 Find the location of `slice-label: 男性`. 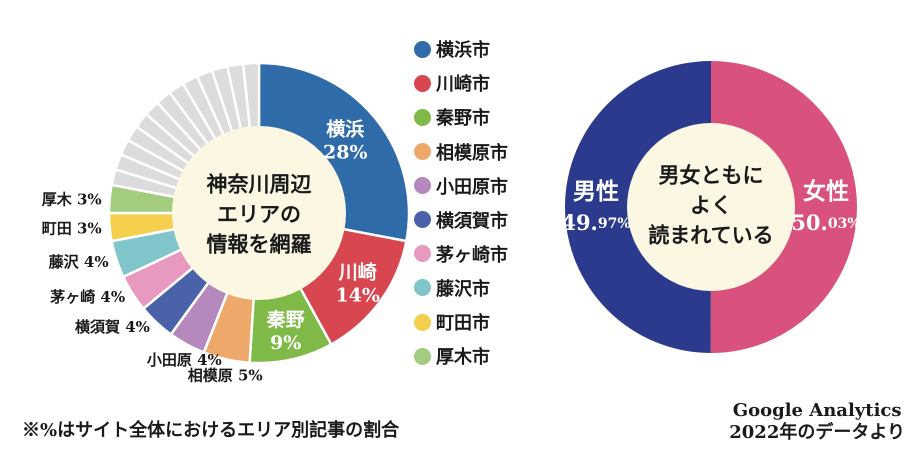

slice-label: 男性 is located at coordinates (596, 191).